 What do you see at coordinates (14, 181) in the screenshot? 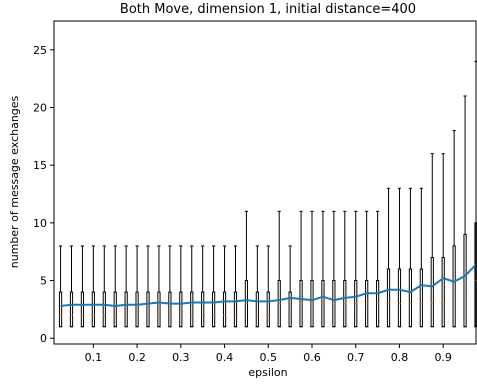
I see `y-axis-label: number of message exchanges` at bounding box center [14, 181].